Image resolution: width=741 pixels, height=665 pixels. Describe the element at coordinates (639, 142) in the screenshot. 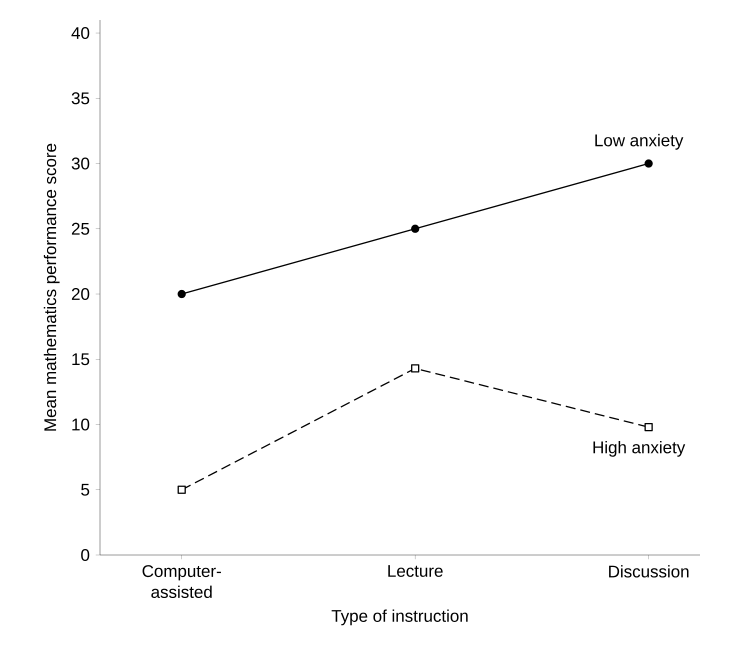

I see `series-label: Low anxiety` at that location.